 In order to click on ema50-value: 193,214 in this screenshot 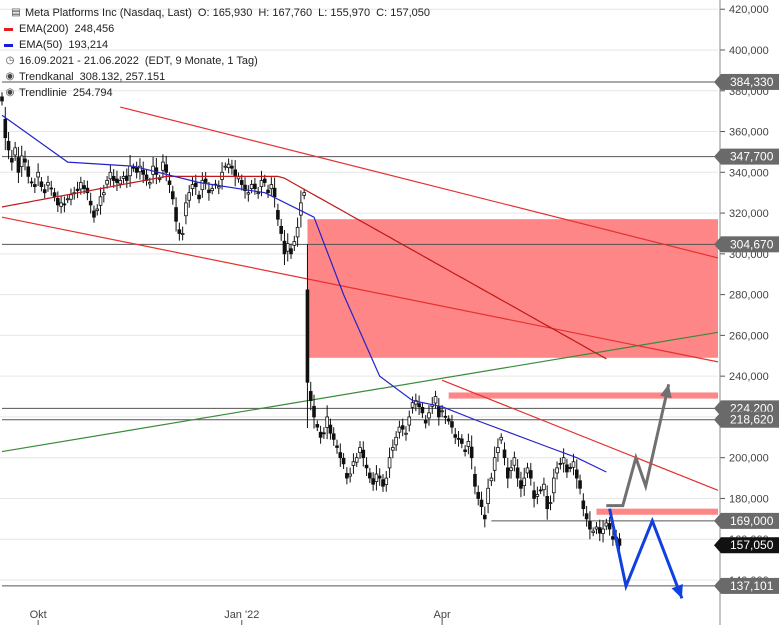, I will do `click(88, 45)`.